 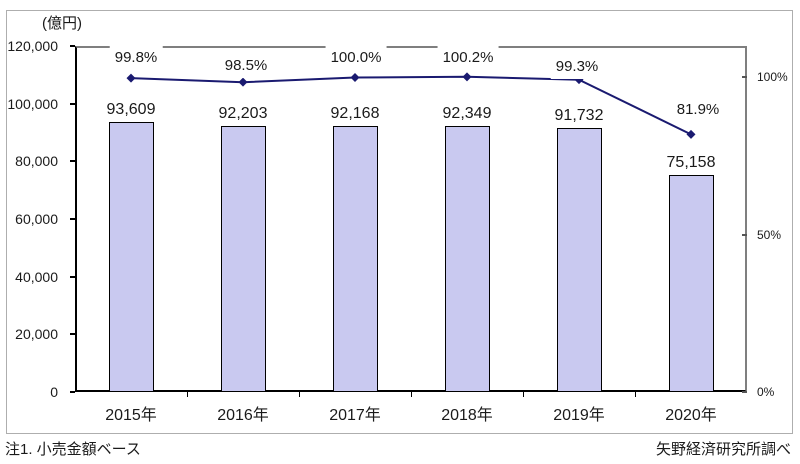 I want to click on trend-line-chart, so click(x=411, y=105).